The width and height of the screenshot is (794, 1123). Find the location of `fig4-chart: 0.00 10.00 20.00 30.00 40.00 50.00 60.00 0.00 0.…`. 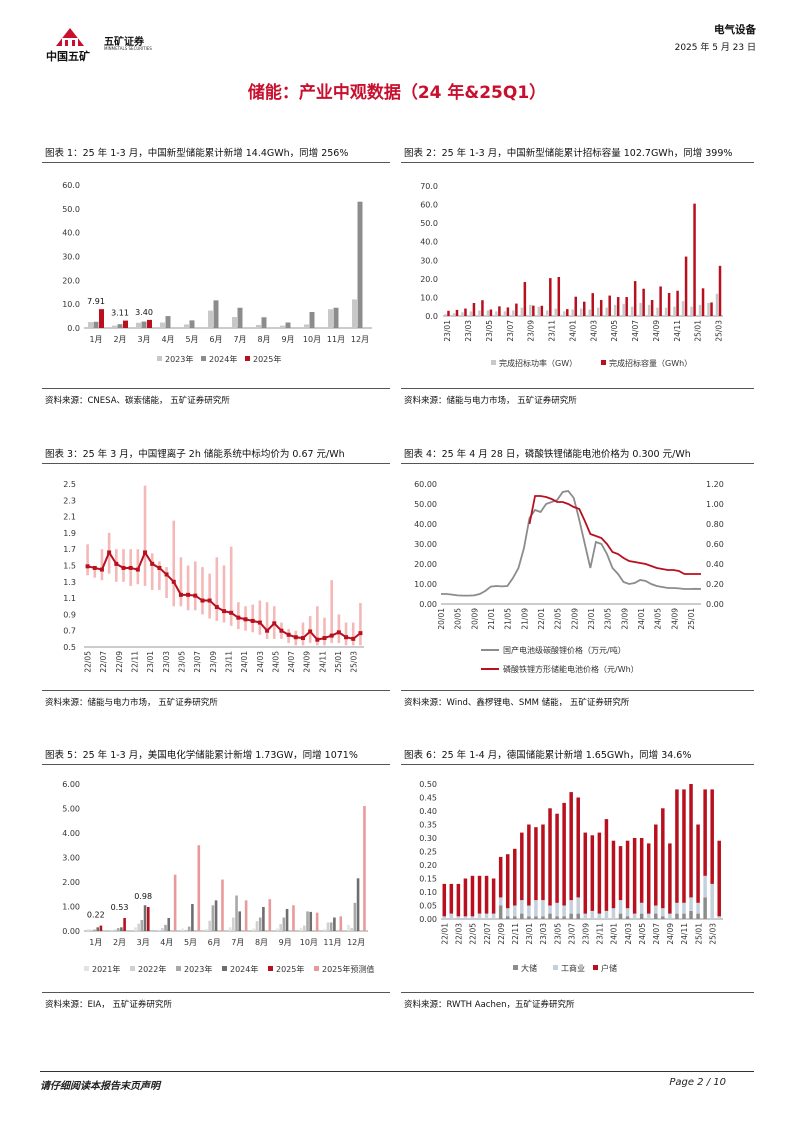

fig4-chart: 0.00 10.00 20.00 30.00 40.00 50.00 60.00 0.00 0.… is located at coordinates (569, 577).